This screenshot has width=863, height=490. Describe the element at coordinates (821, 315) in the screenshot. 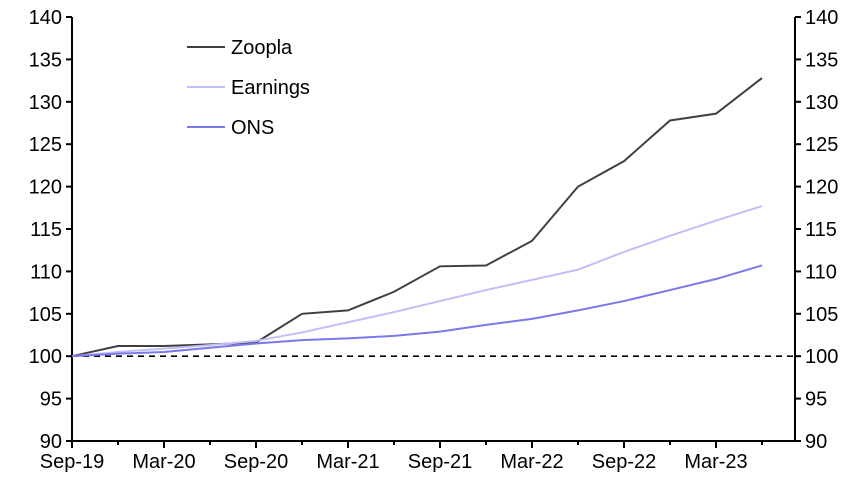

I see `right-y-tick-label: 105` at that location.